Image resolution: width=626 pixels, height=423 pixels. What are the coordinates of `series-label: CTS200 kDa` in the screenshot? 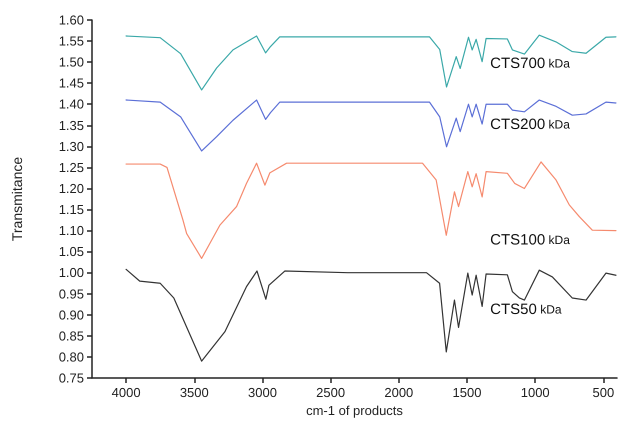 It's located at (530, 125).